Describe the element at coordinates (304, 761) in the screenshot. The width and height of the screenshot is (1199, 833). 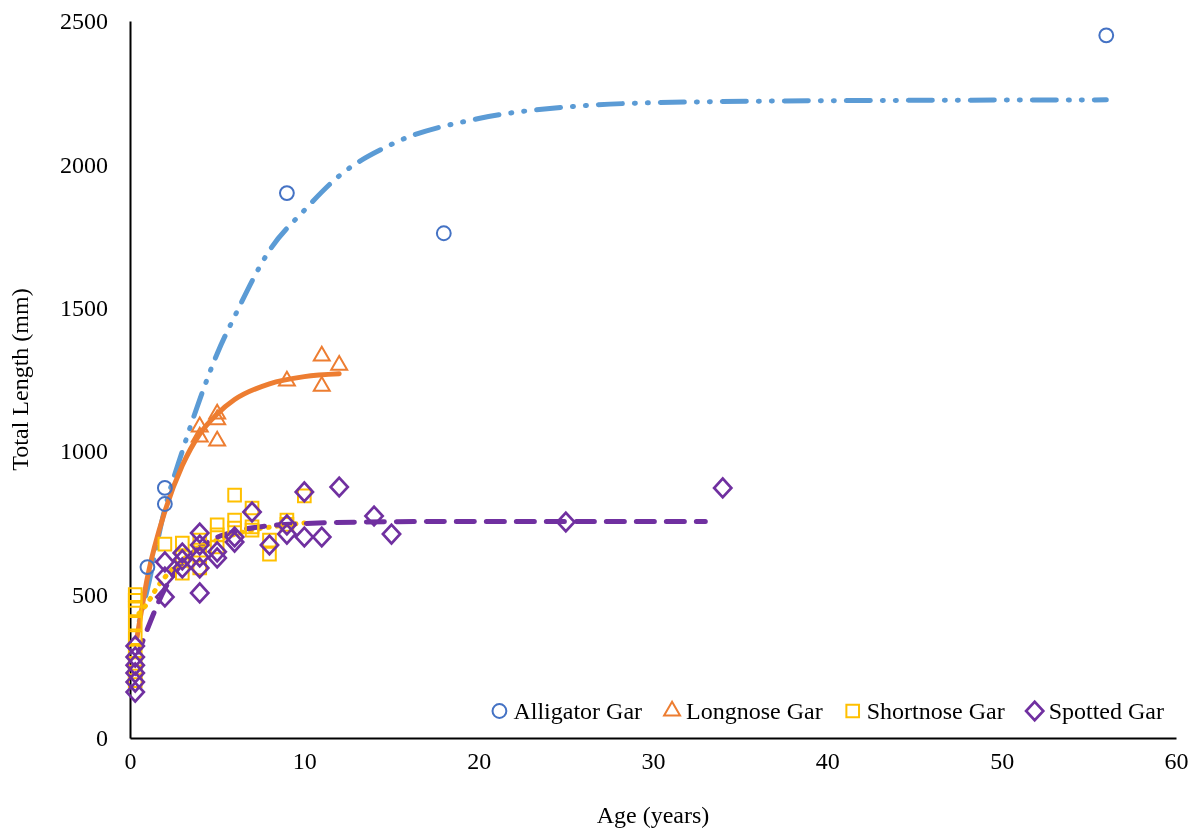
I see `x-tick-label: 10` at that location.